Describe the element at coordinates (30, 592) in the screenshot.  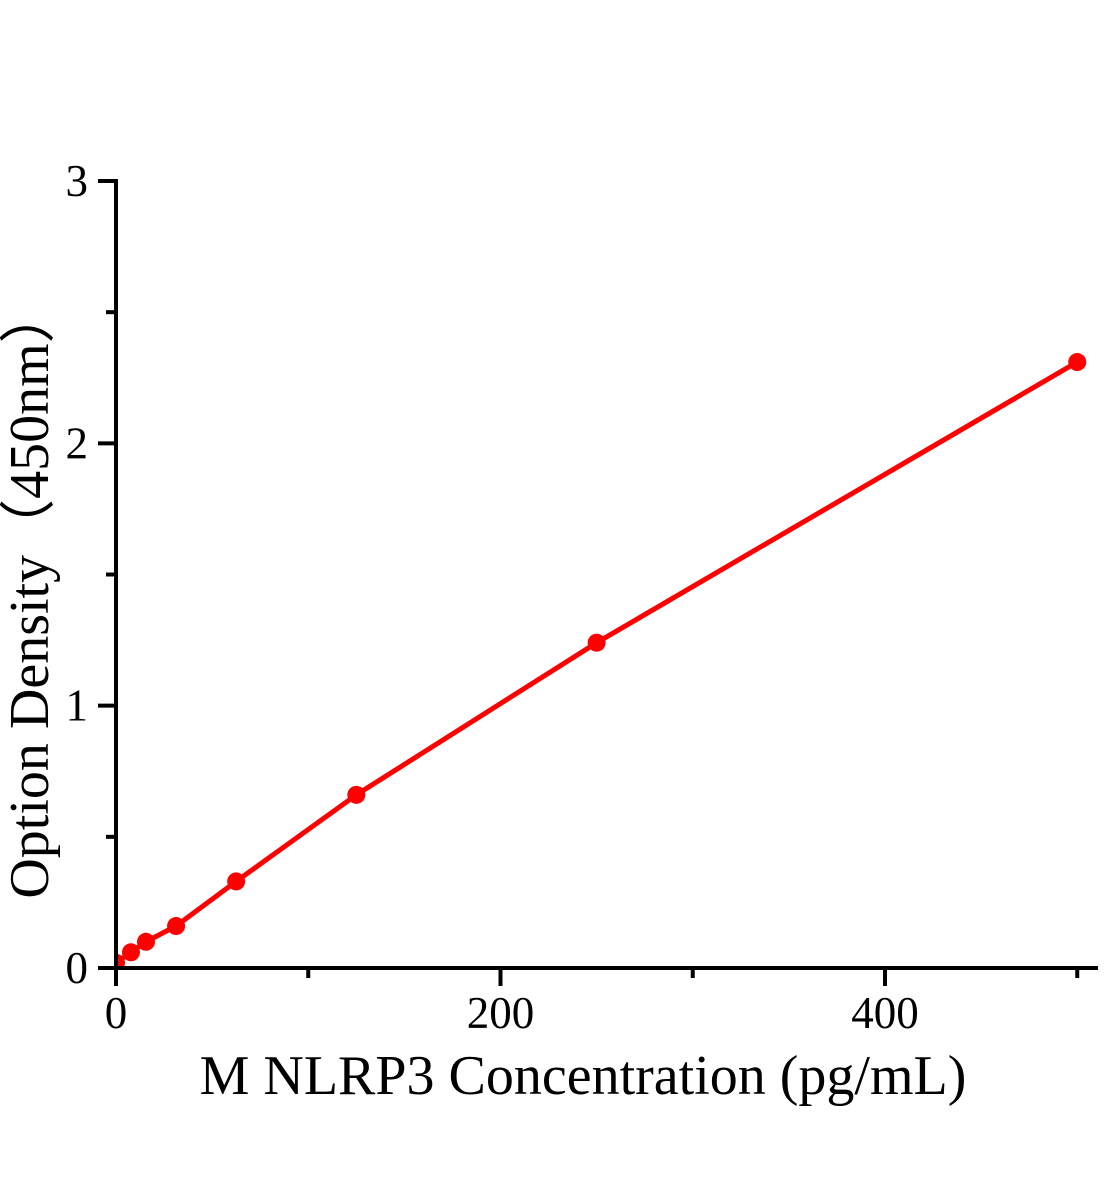
I see `y-axis-title: Option Density（450nm）` at that location.